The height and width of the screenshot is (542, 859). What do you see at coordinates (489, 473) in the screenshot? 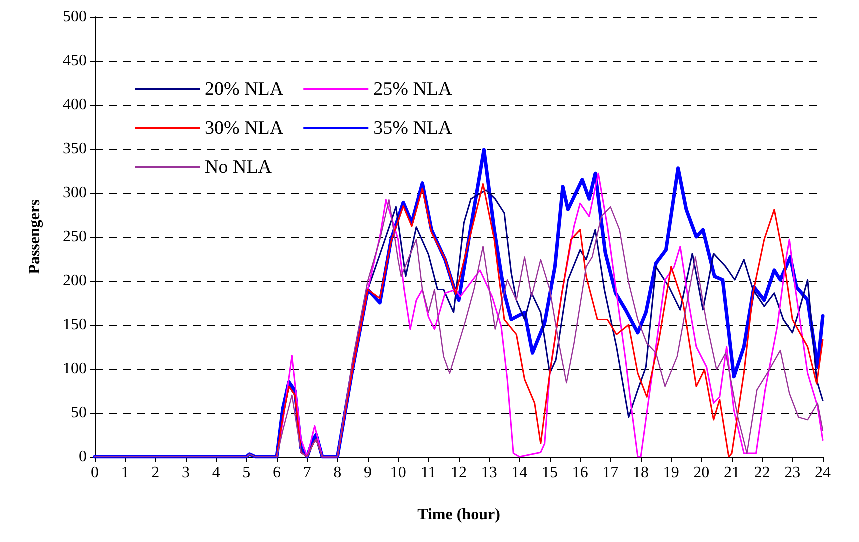
I see `x-tick-label: 13` at bounding box center [489, 473].